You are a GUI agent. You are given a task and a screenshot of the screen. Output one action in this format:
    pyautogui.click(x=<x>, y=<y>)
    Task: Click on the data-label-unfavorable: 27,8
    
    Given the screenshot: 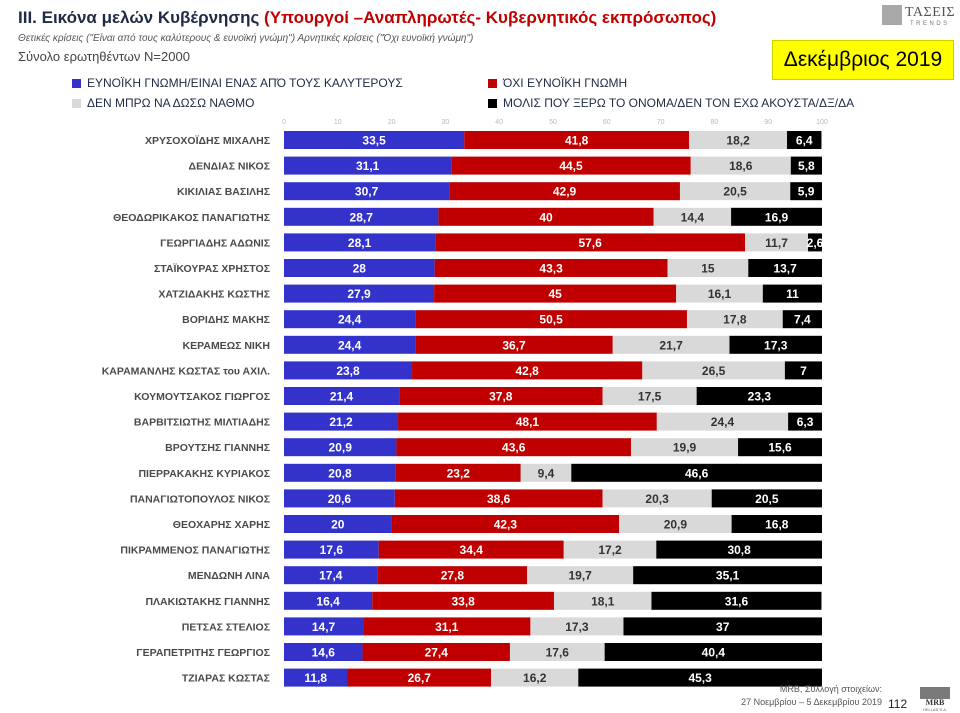 What is the action you would take?
    pyautogui.click(x=453, y=576)
    